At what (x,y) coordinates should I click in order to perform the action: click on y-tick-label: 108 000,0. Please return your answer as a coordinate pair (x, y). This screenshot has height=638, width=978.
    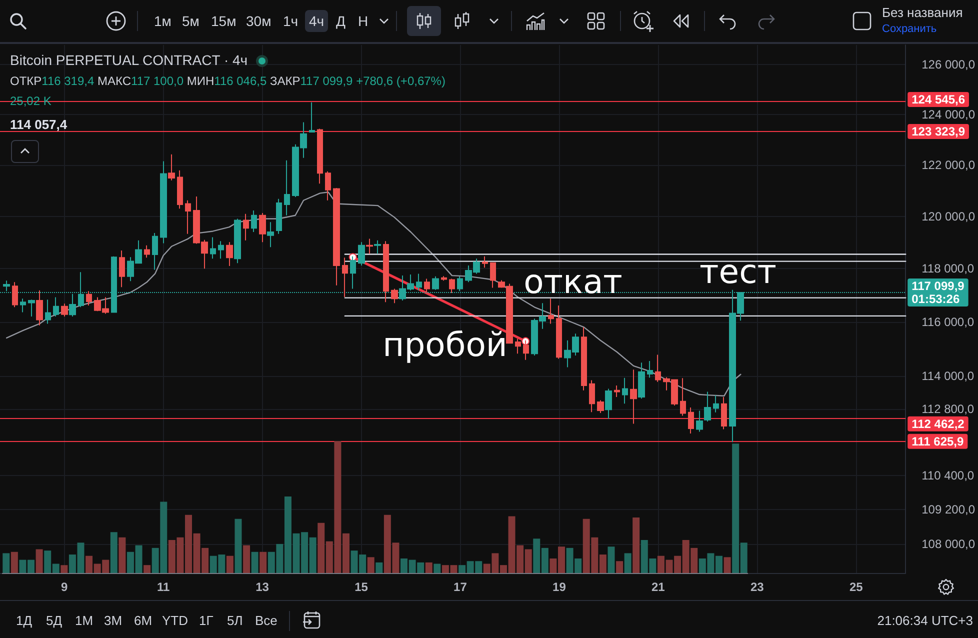
    Looking at the image, I should click on (949, 544).